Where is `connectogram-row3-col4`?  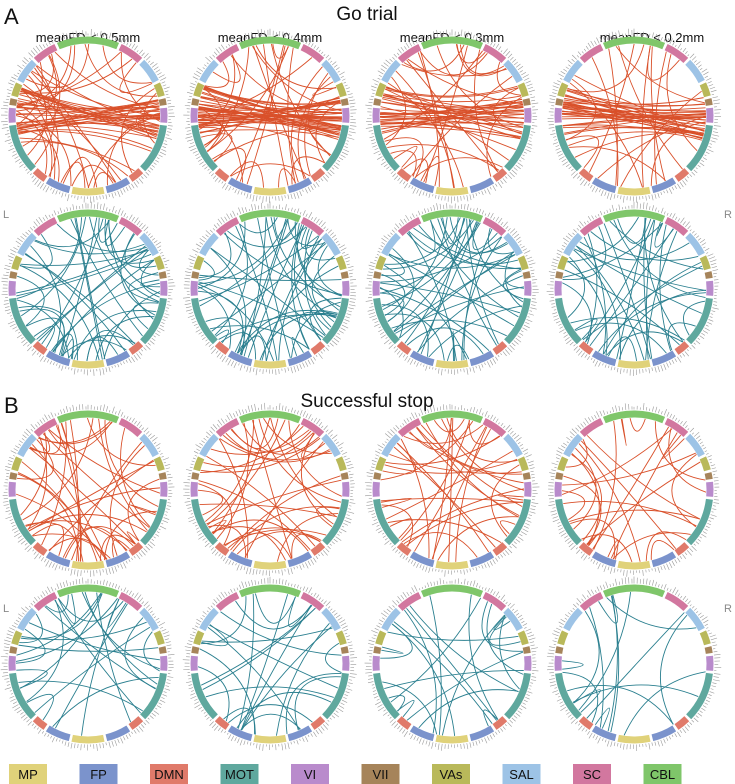
connectogram-row3-col4 is located at coordinates (634, 490).